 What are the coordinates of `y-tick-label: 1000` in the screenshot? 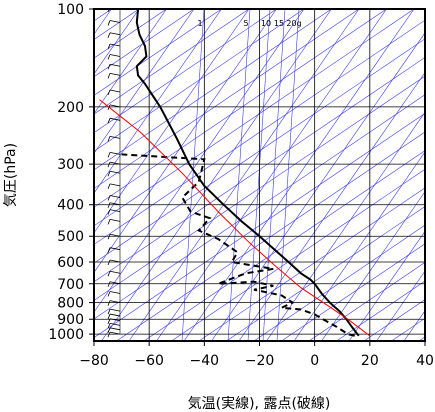 It's located at (66, 335).